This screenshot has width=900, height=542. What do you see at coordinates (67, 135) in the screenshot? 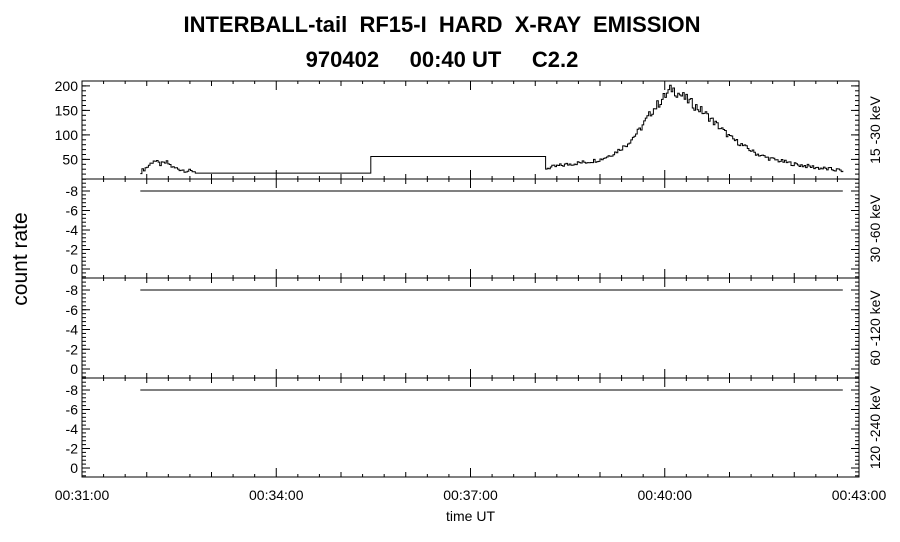
I see `y-tick-label: 100` at bounding box center [67, 135].